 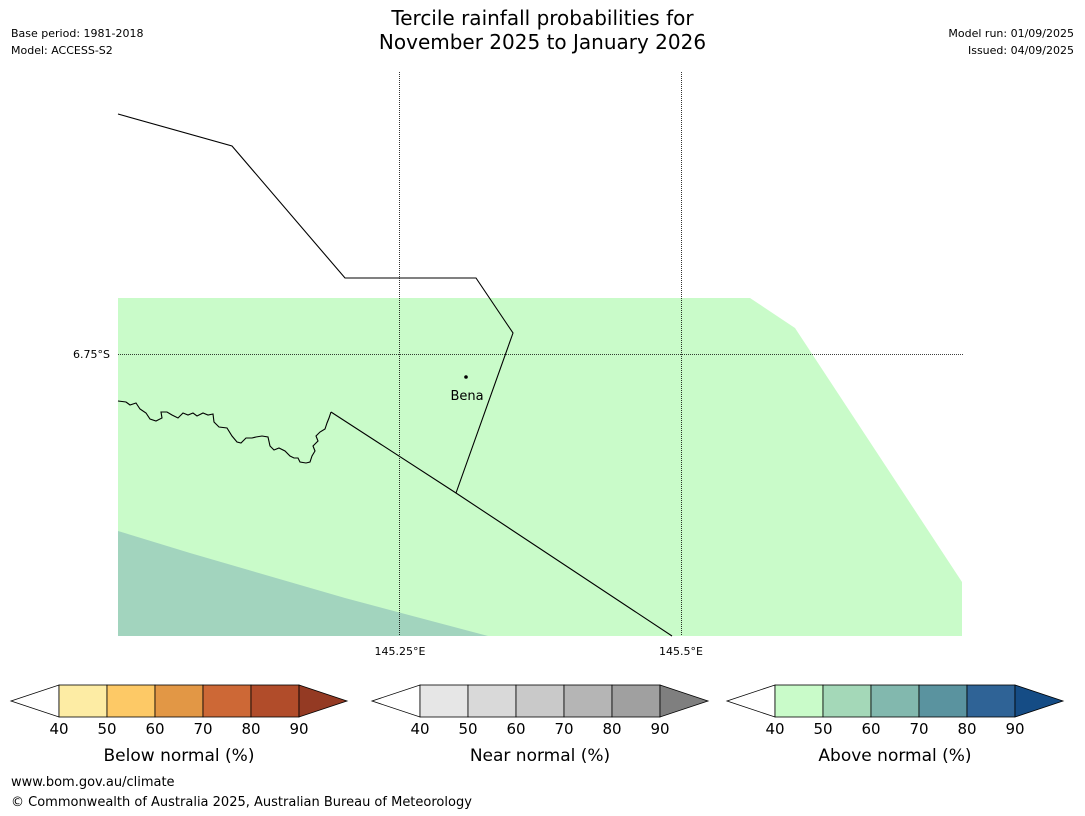 What do you see at coordinates (395, 701) in the screenshot?
I see `near-normal-under-triangle` at bounding box center [395, 701].